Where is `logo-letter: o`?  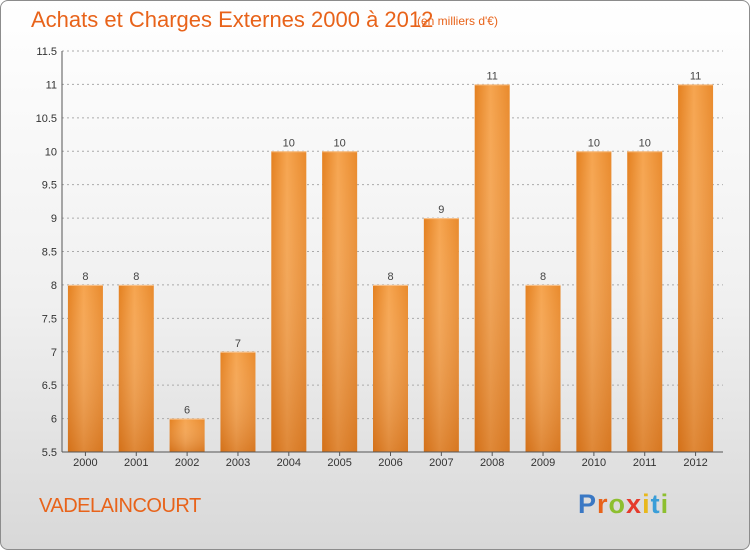 logo-letter: o is located at coordinates (617, 504).